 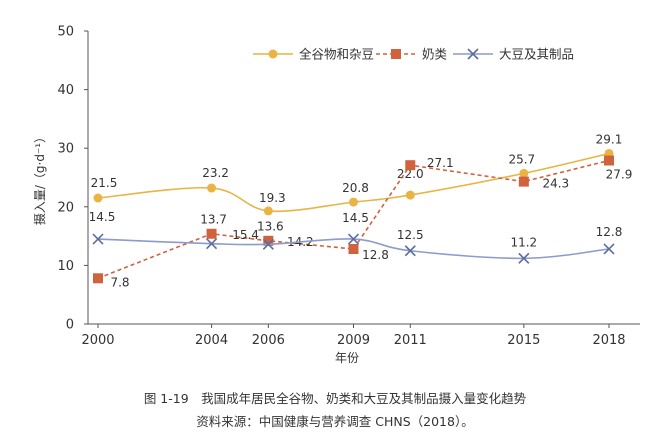 I want to click on y-axis-label: 摄入量/（g·d⁻¹）, so click(x=39, y=178).